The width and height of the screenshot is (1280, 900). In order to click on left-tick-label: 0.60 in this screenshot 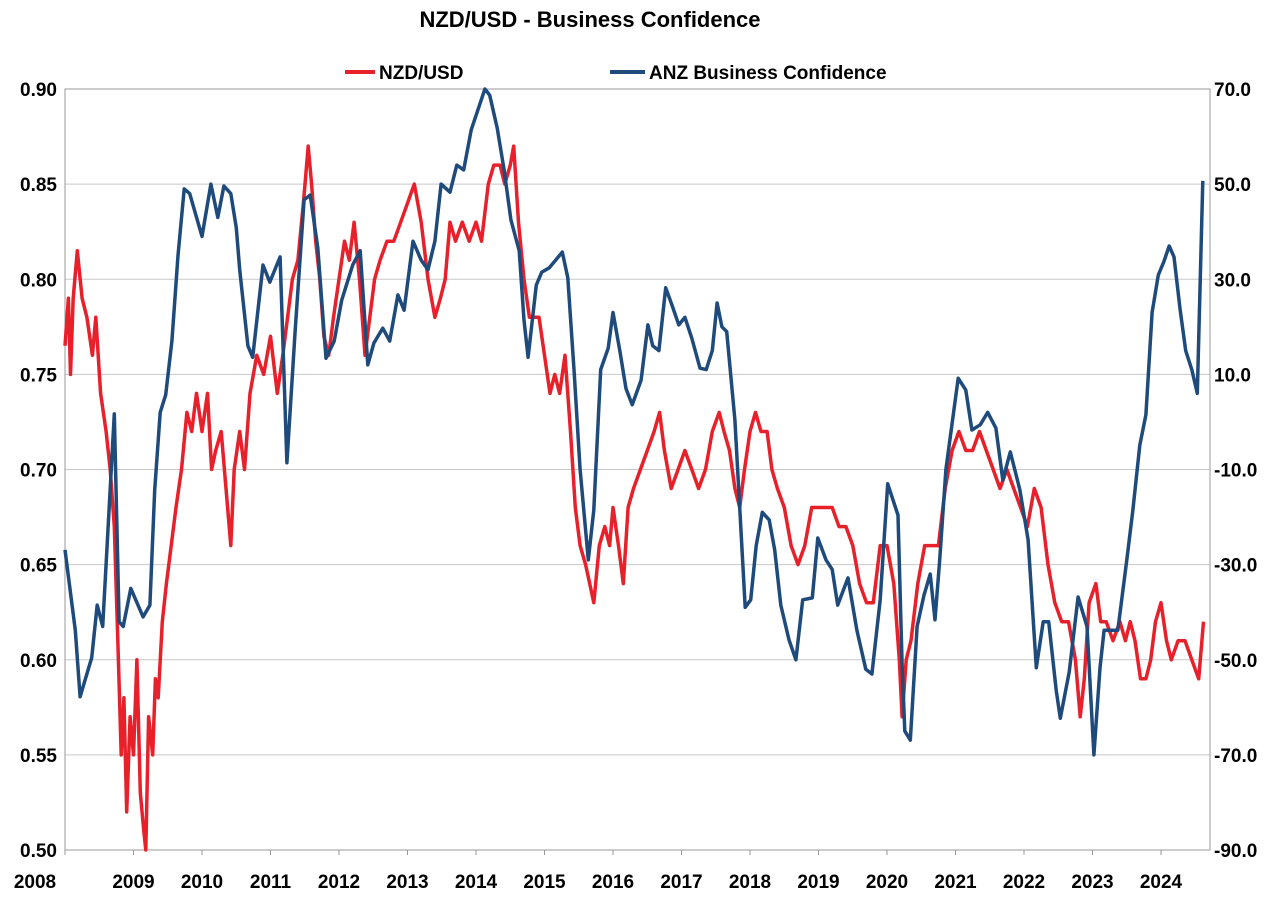, I will do `click(38, 661)`.